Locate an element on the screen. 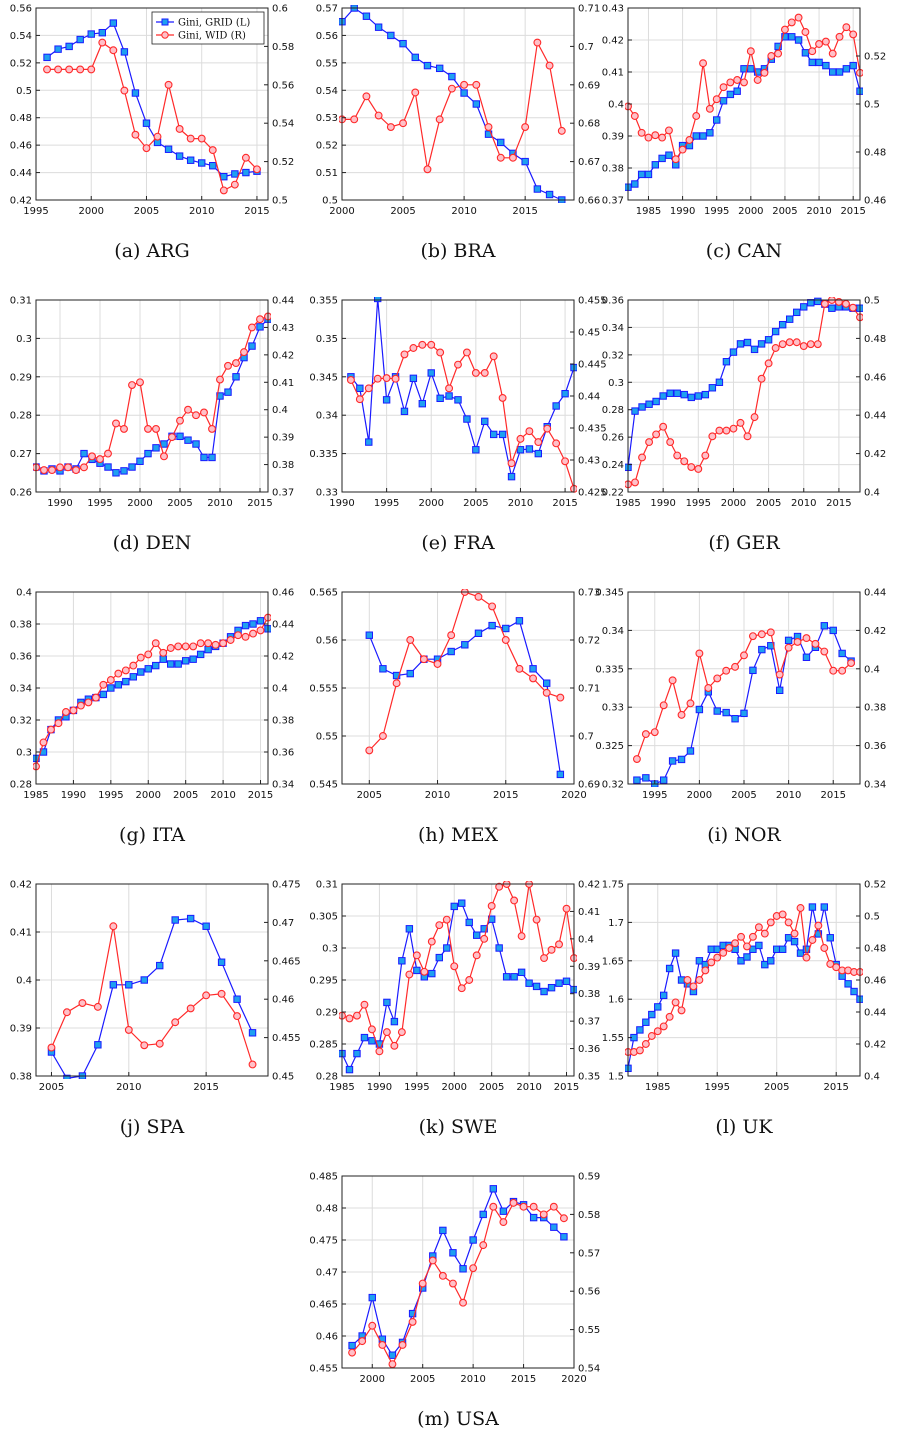 The height and width of the screenshot is (1435, 923). y-left-tick-label: 0.22 is located at coordinates (613, 493).